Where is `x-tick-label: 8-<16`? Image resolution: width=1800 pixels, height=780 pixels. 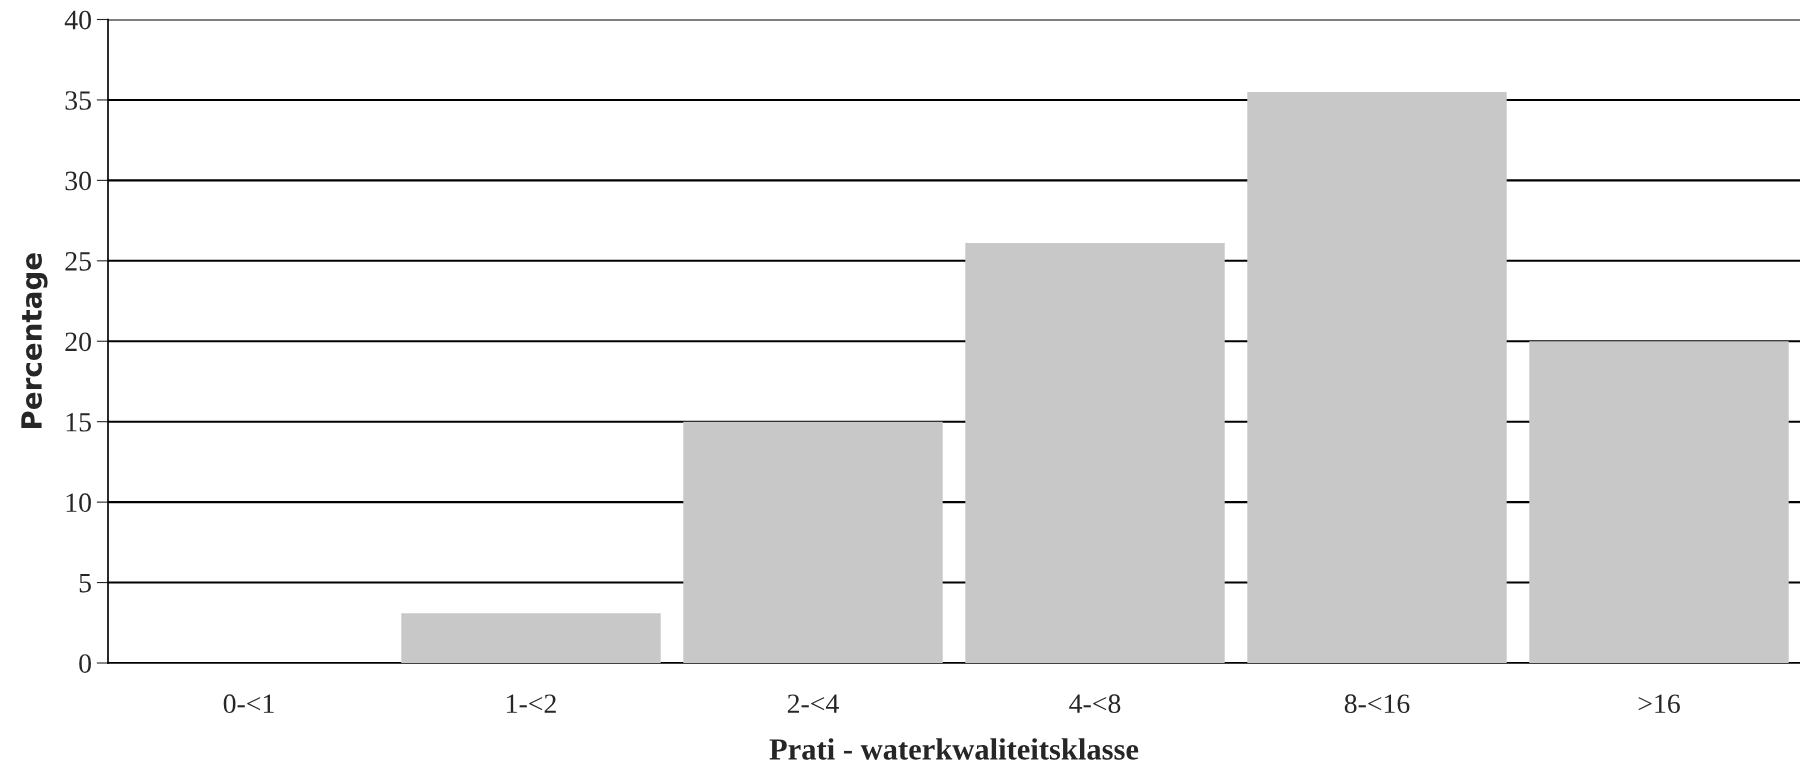 x-tick-label: 8-<16 is located at coordinates (1377, 704).